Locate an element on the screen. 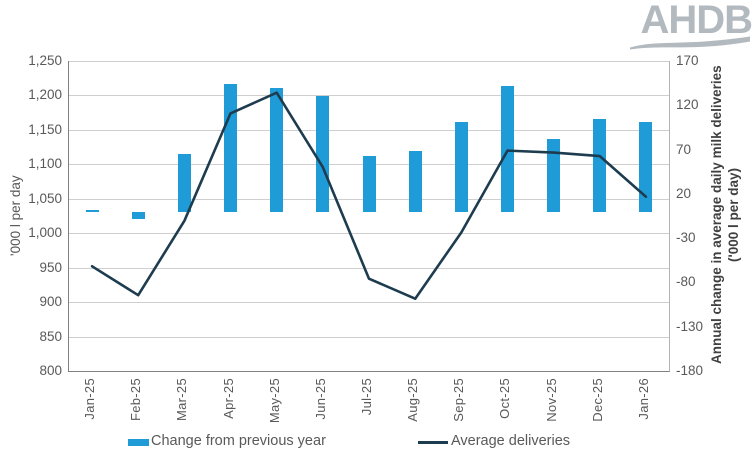  right-axis-title-line2: ('000 l per day) is located at coordinates (733, 215).